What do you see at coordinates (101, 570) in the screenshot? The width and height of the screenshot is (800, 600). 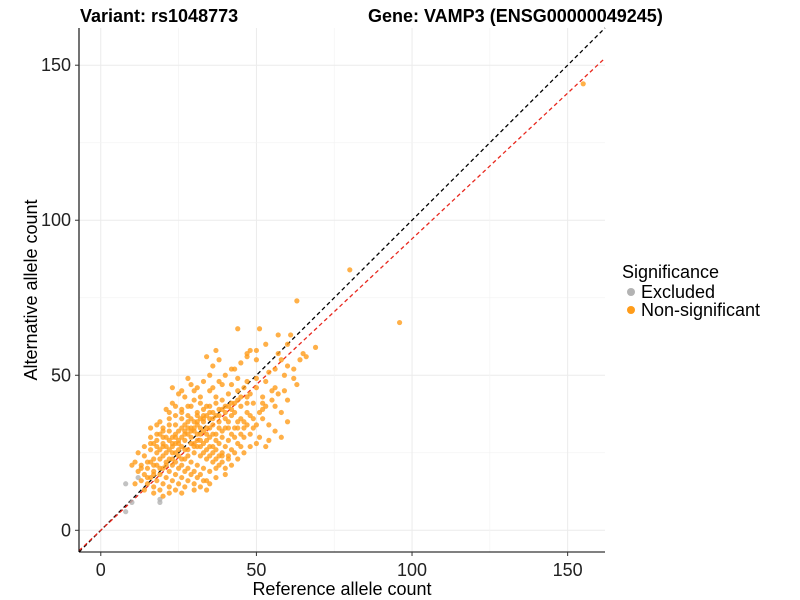 I see `x-tick-label: 0` at bounding box center [101, 570].